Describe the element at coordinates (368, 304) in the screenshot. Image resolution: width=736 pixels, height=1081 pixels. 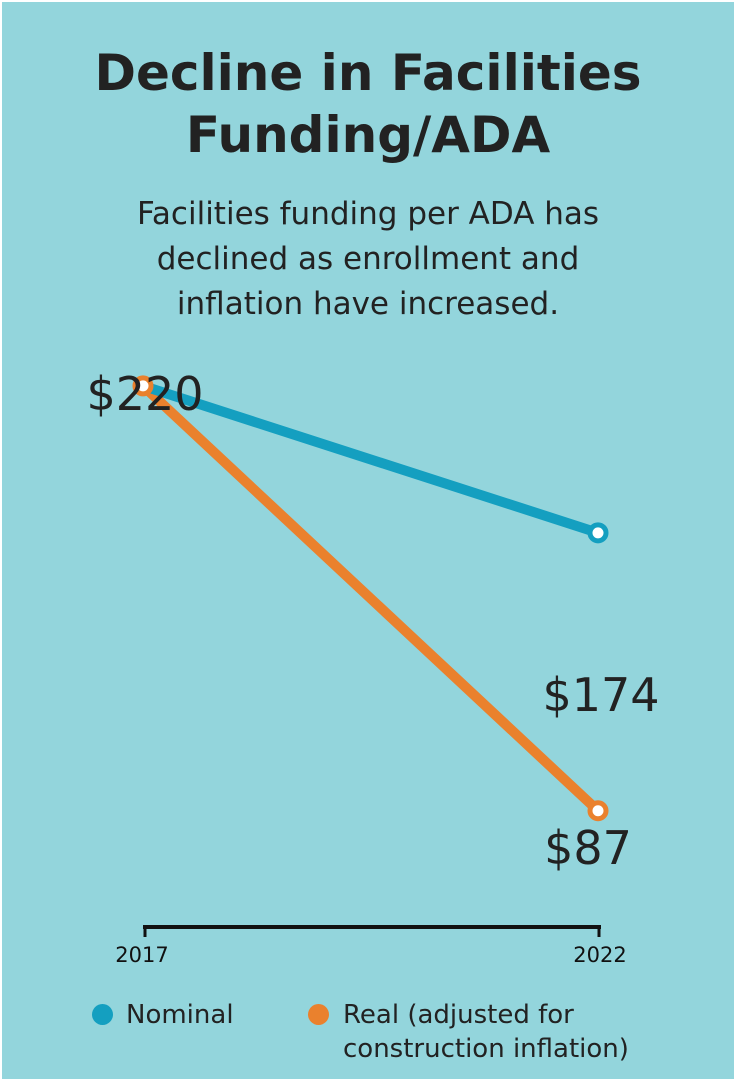
I see `chart-subtitle-line-3: inflation have increased.` at that location.